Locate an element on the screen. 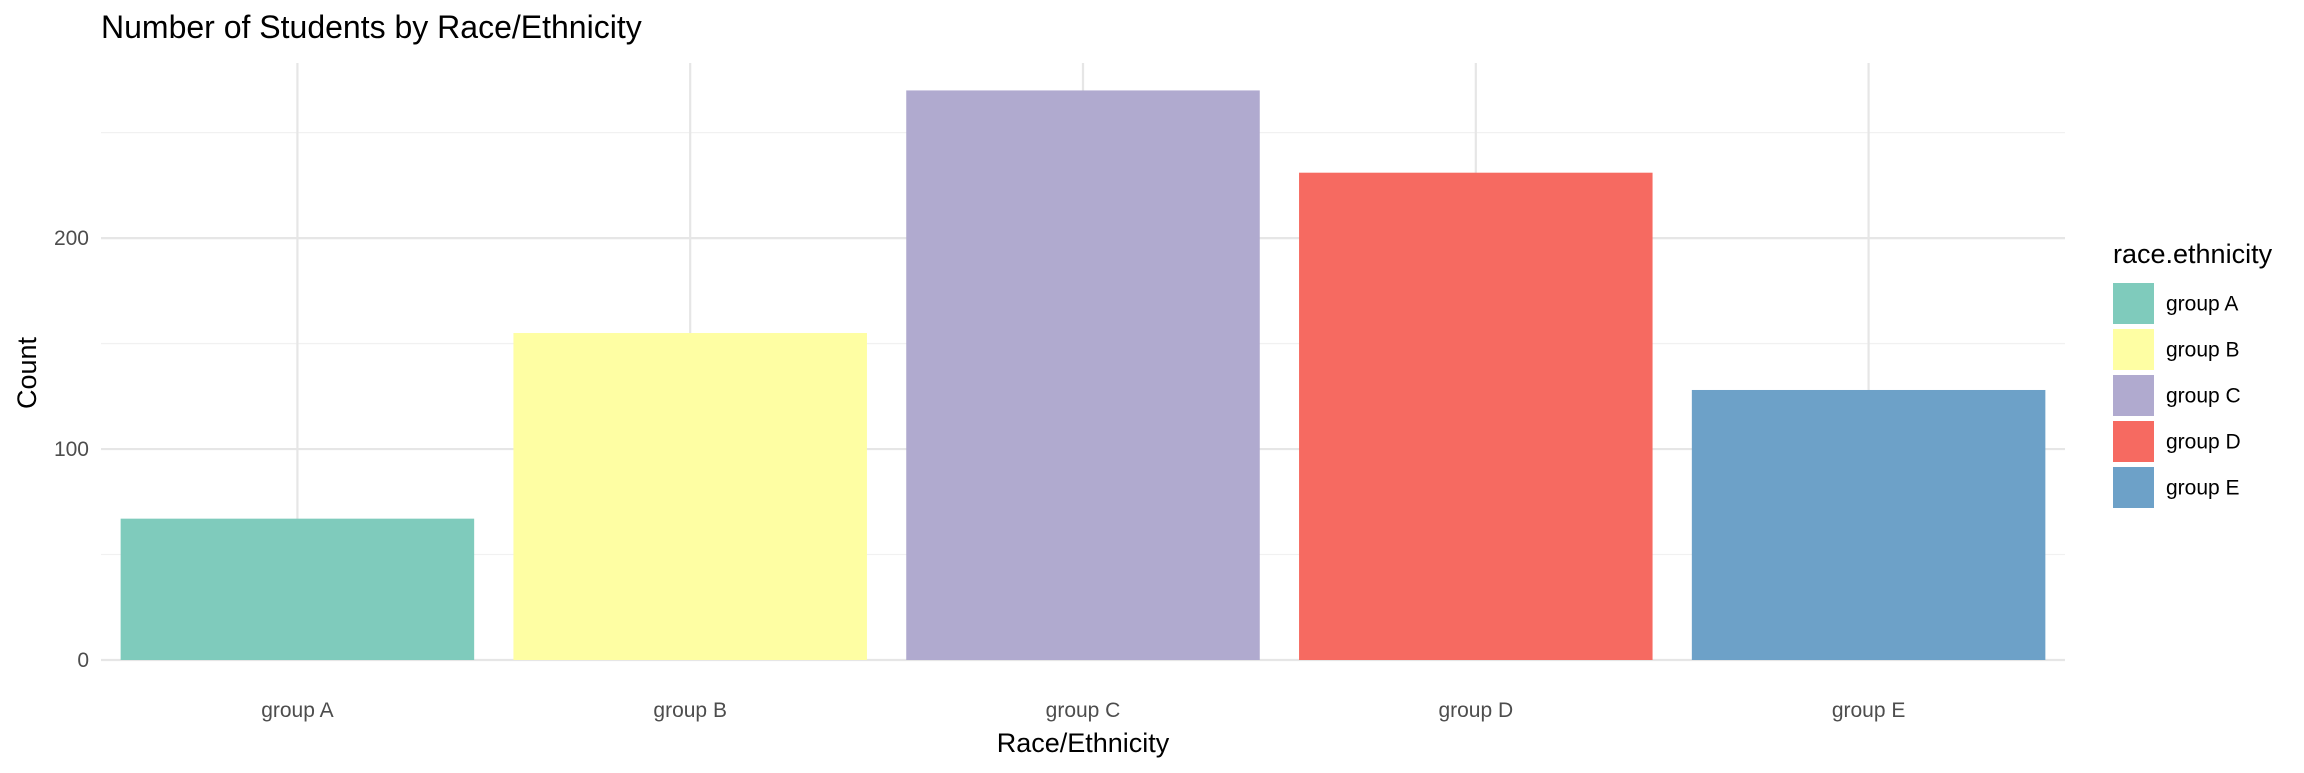 Image resolution: width=2304 pixels, height=773 pixels. y-tick-label: 100 is located at coordinates (71, 449).